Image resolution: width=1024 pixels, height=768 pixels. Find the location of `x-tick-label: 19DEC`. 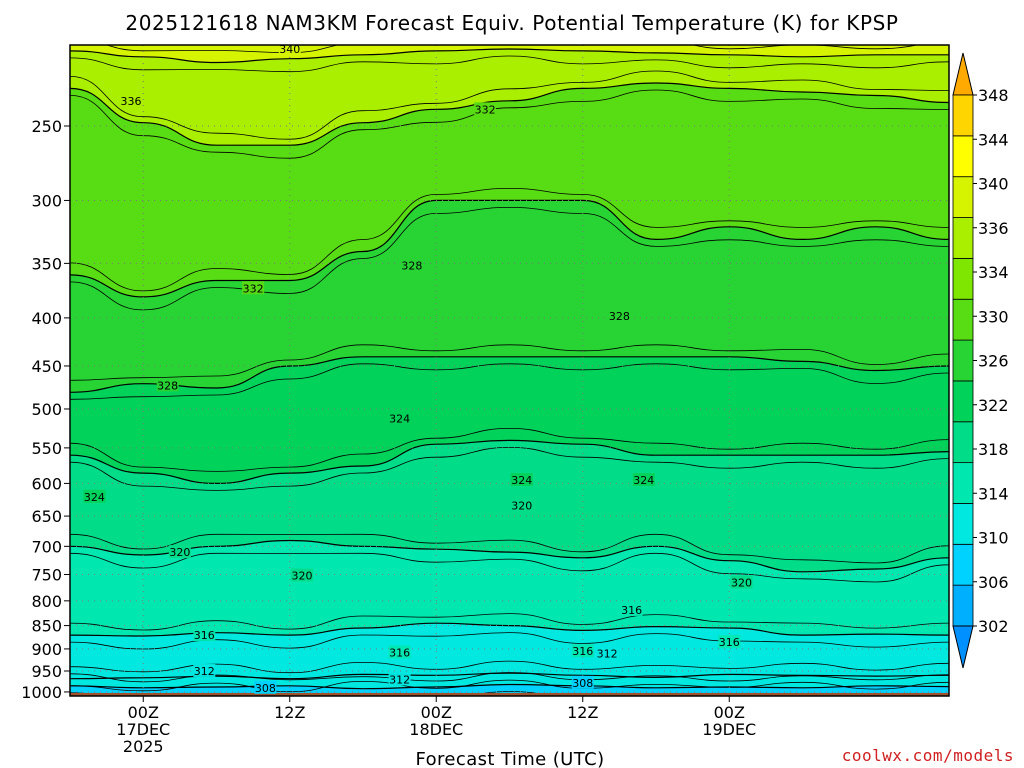

x-tick-label: 19DEC is located at coordinates (729, 729).